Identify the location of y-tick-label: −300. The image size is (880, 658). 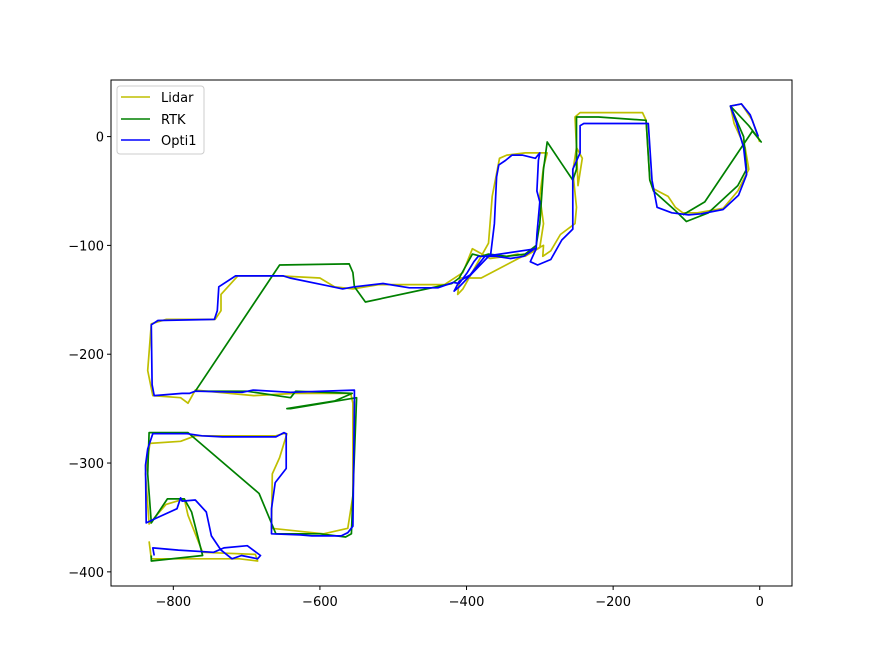
(86, 464).